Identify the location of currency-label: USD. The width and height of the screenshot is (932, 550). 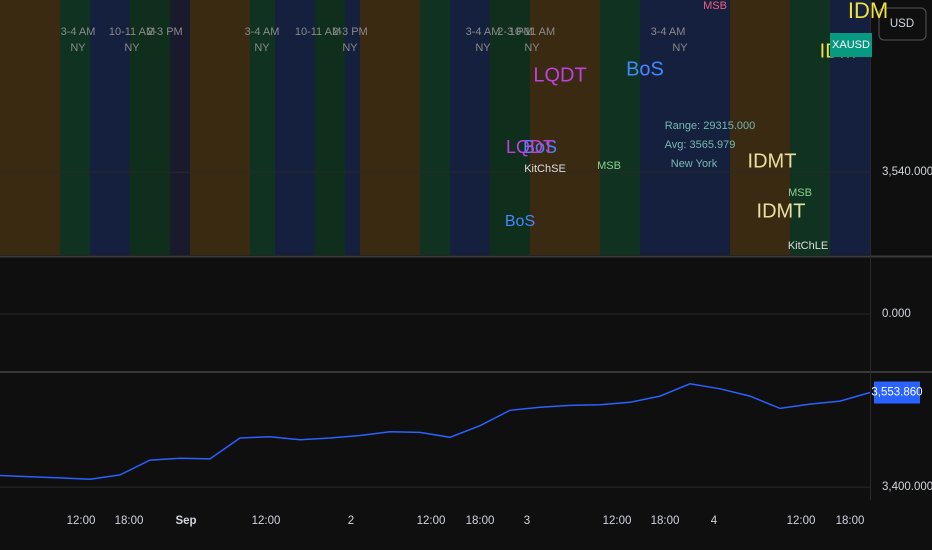
(902, 24).